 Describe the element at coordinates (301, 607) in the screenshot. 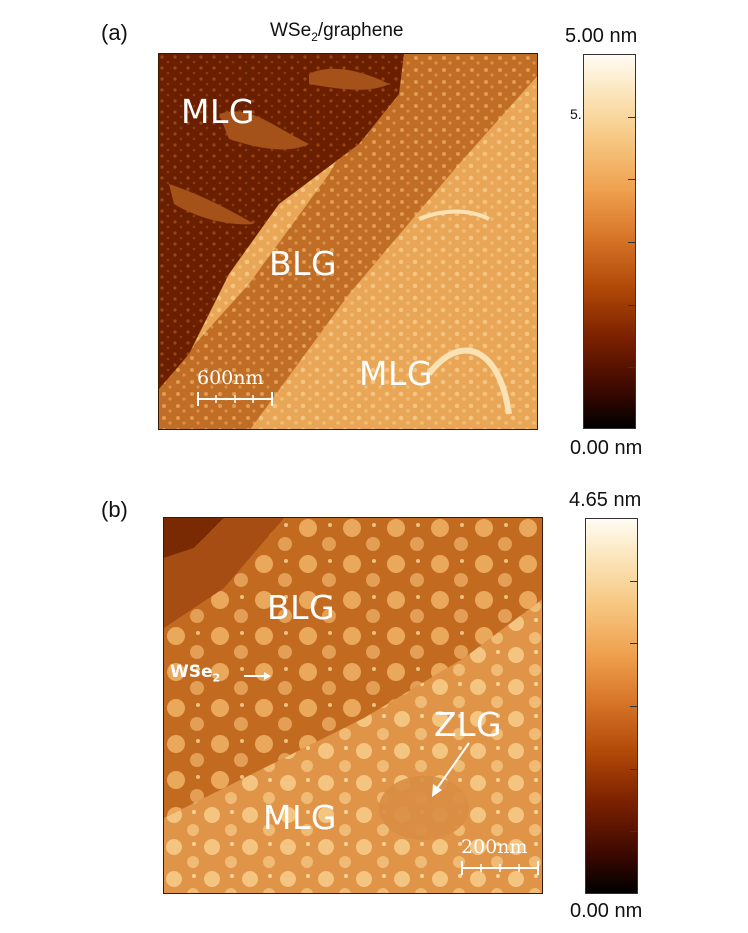

I see `region-label-blg-b: BLG` at that location.